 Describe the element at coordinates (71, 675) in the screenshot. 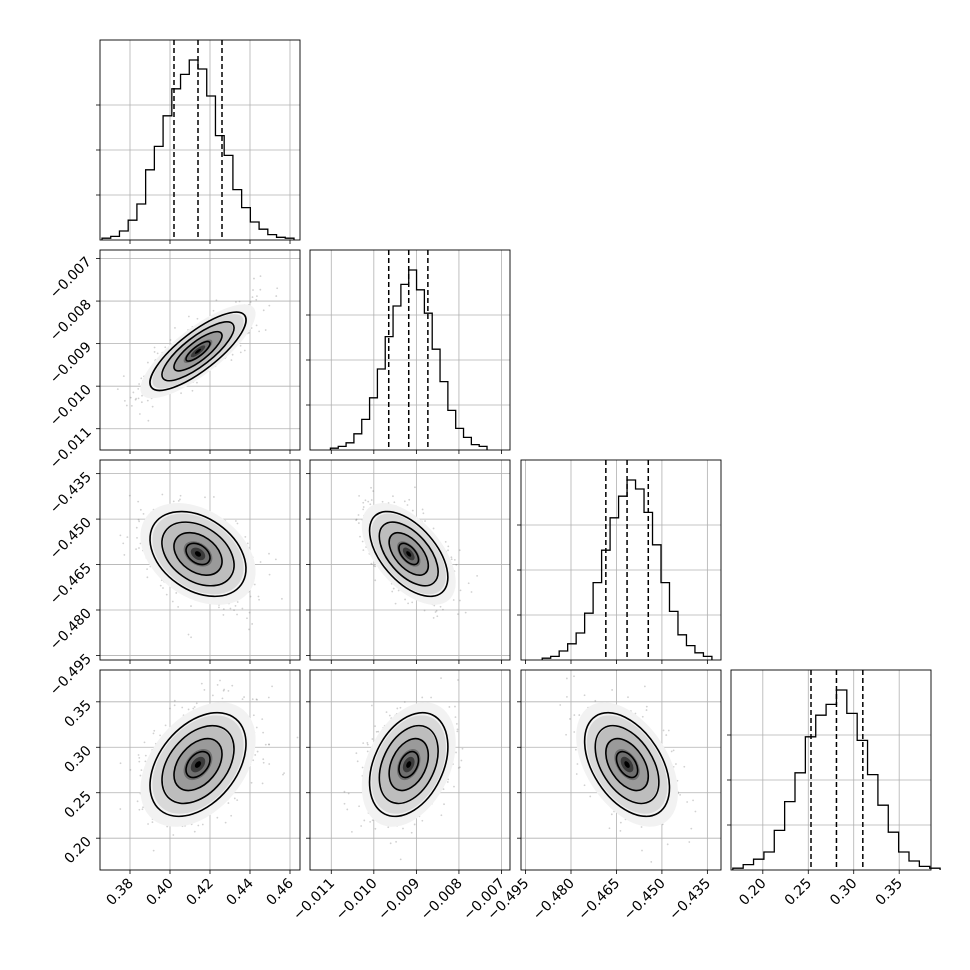

I see `y-tick-label: −0.495` at that location.